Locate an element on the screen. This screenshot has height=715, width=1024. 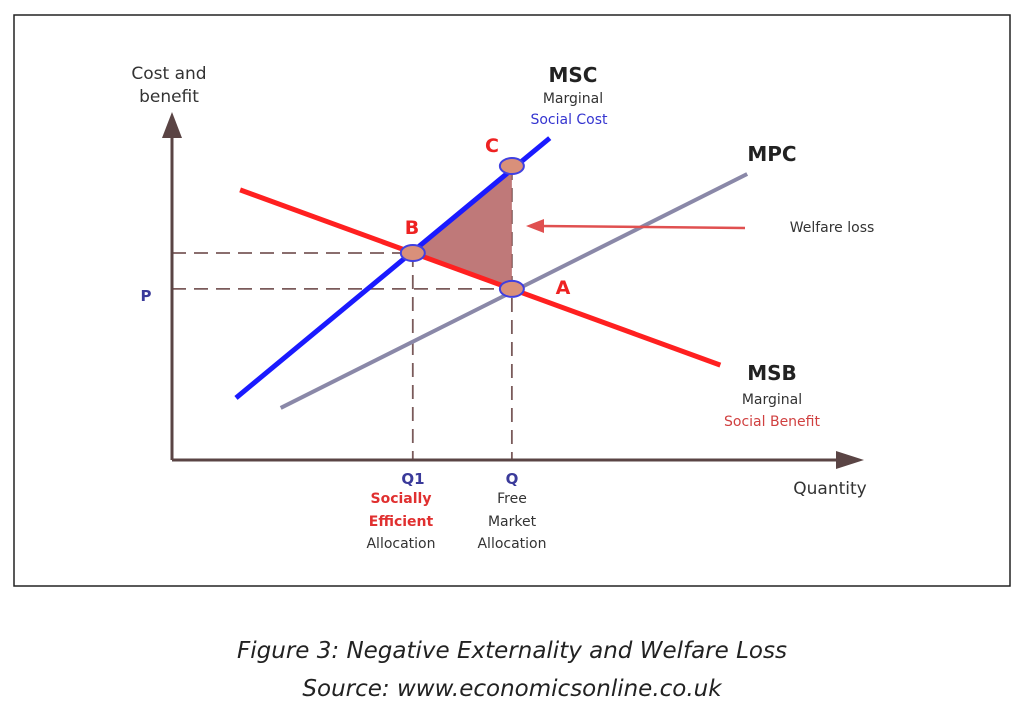
figure-source: Source: www.economicsonline.co.uk is located at coordinates (512, 689).